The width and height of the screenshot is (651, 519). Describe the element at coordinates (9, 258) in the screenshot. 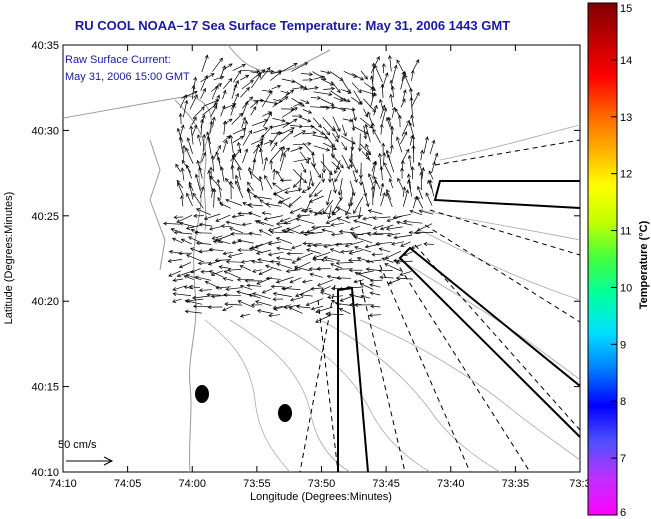

I see `y-axis-label: Latitude (Degrees:Minutes)` at that location.